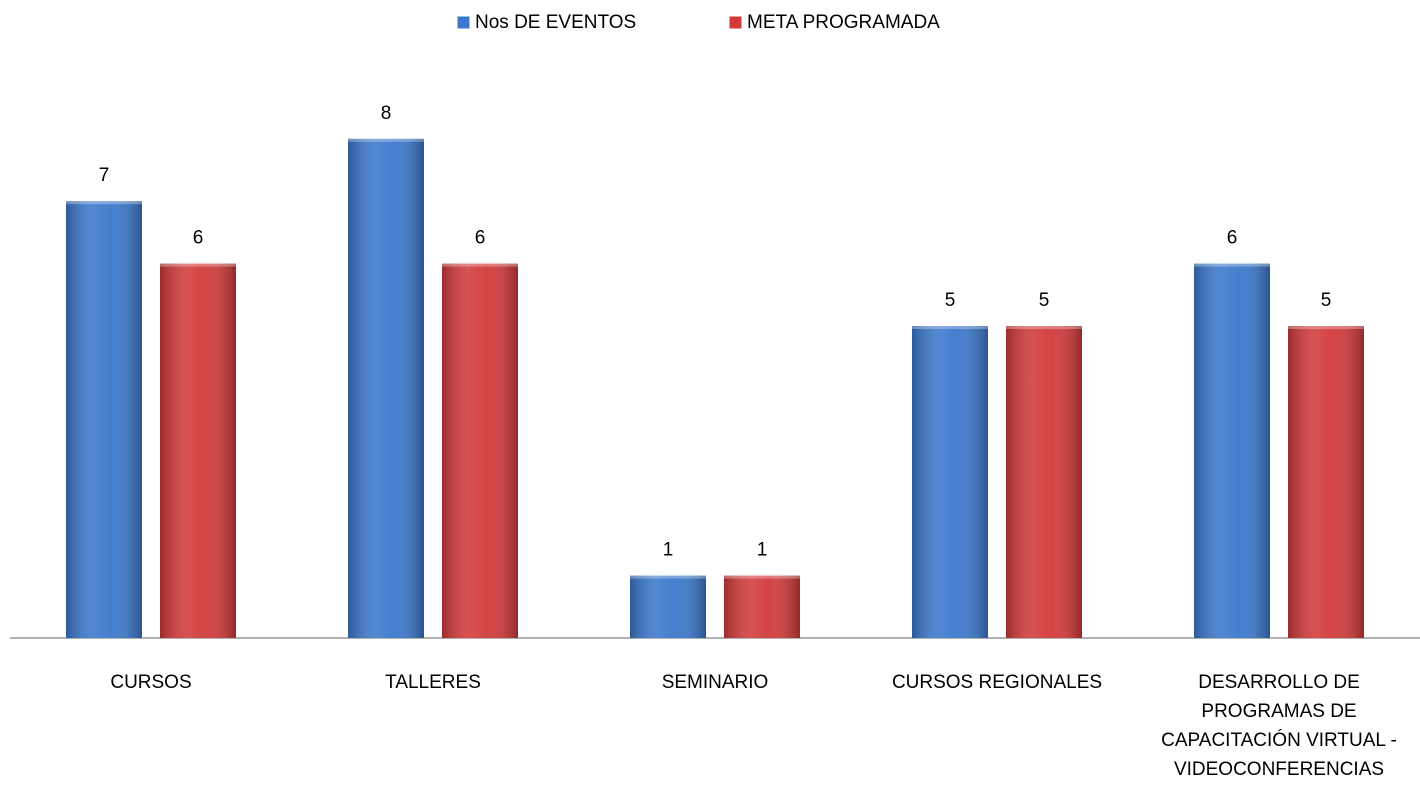  Describe the element at coordinates (997, 682) in the screenshot. I see `x-tick-label: CURSOS REGIONALES` at that location.